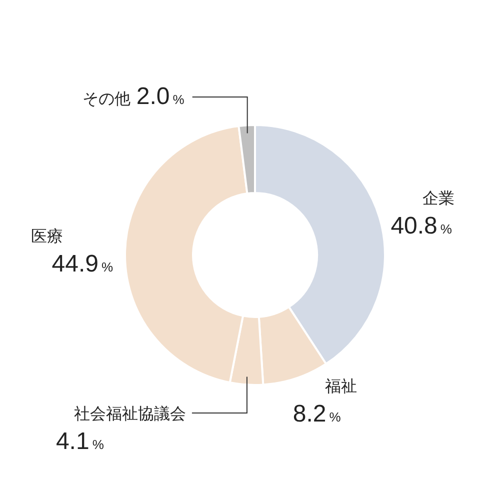 The height and width of the screenshot is (500, 500). I want to click on slice-label: 福祉, so click(340, 386).